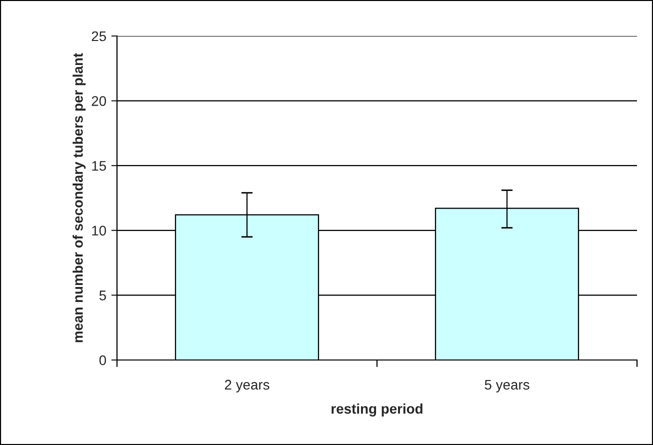 The image size is (653, 445). What do you see at coordinates (99, 101) in the screenshot?
I see `y-tick-label: 20` at bounding box center [99, 101].